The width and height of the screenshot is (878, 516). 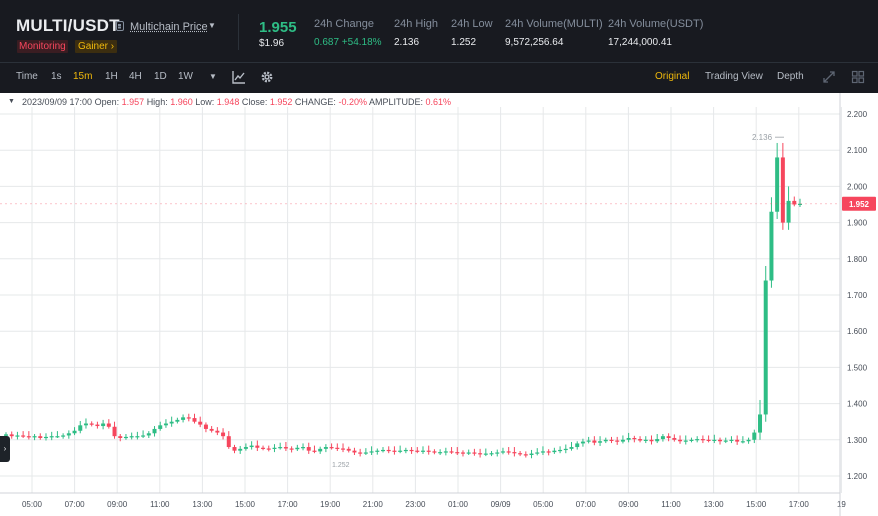 I want to click on multichain-price-link: Multichain Price, so click(x=169, y=27).